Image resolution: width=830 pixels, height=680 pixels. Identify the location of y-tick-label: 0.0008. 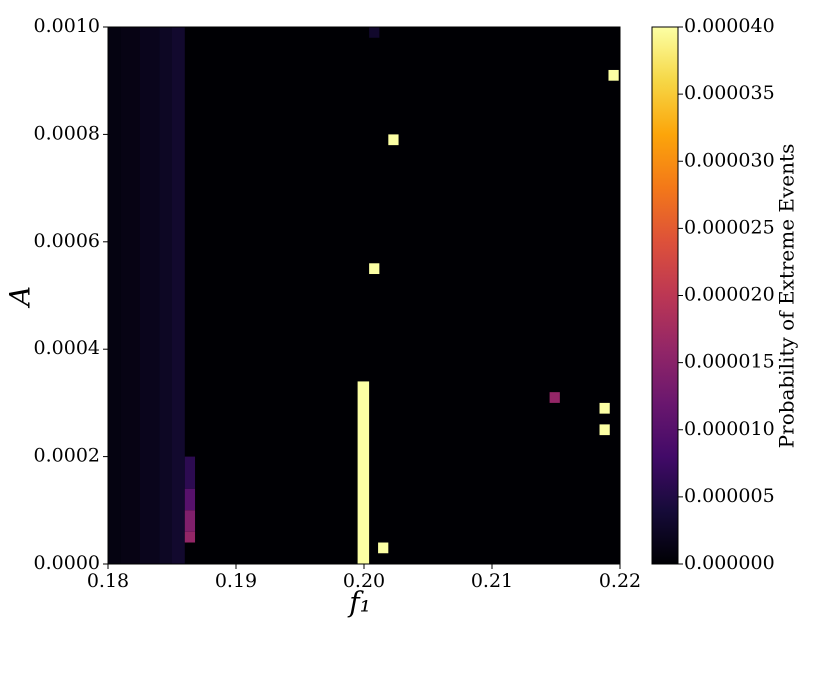
(67, 133).